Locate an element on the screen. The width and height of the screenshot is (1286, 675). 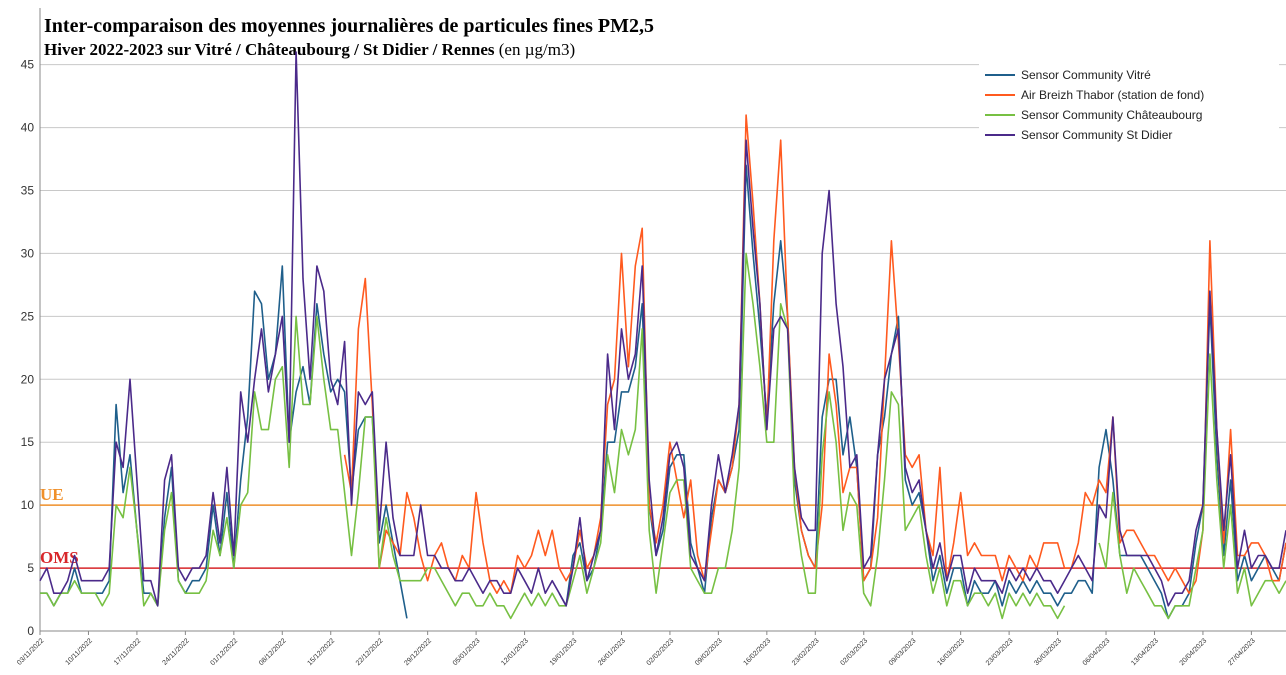
y-tick-label: 15 is located at coordinates (28, 442).